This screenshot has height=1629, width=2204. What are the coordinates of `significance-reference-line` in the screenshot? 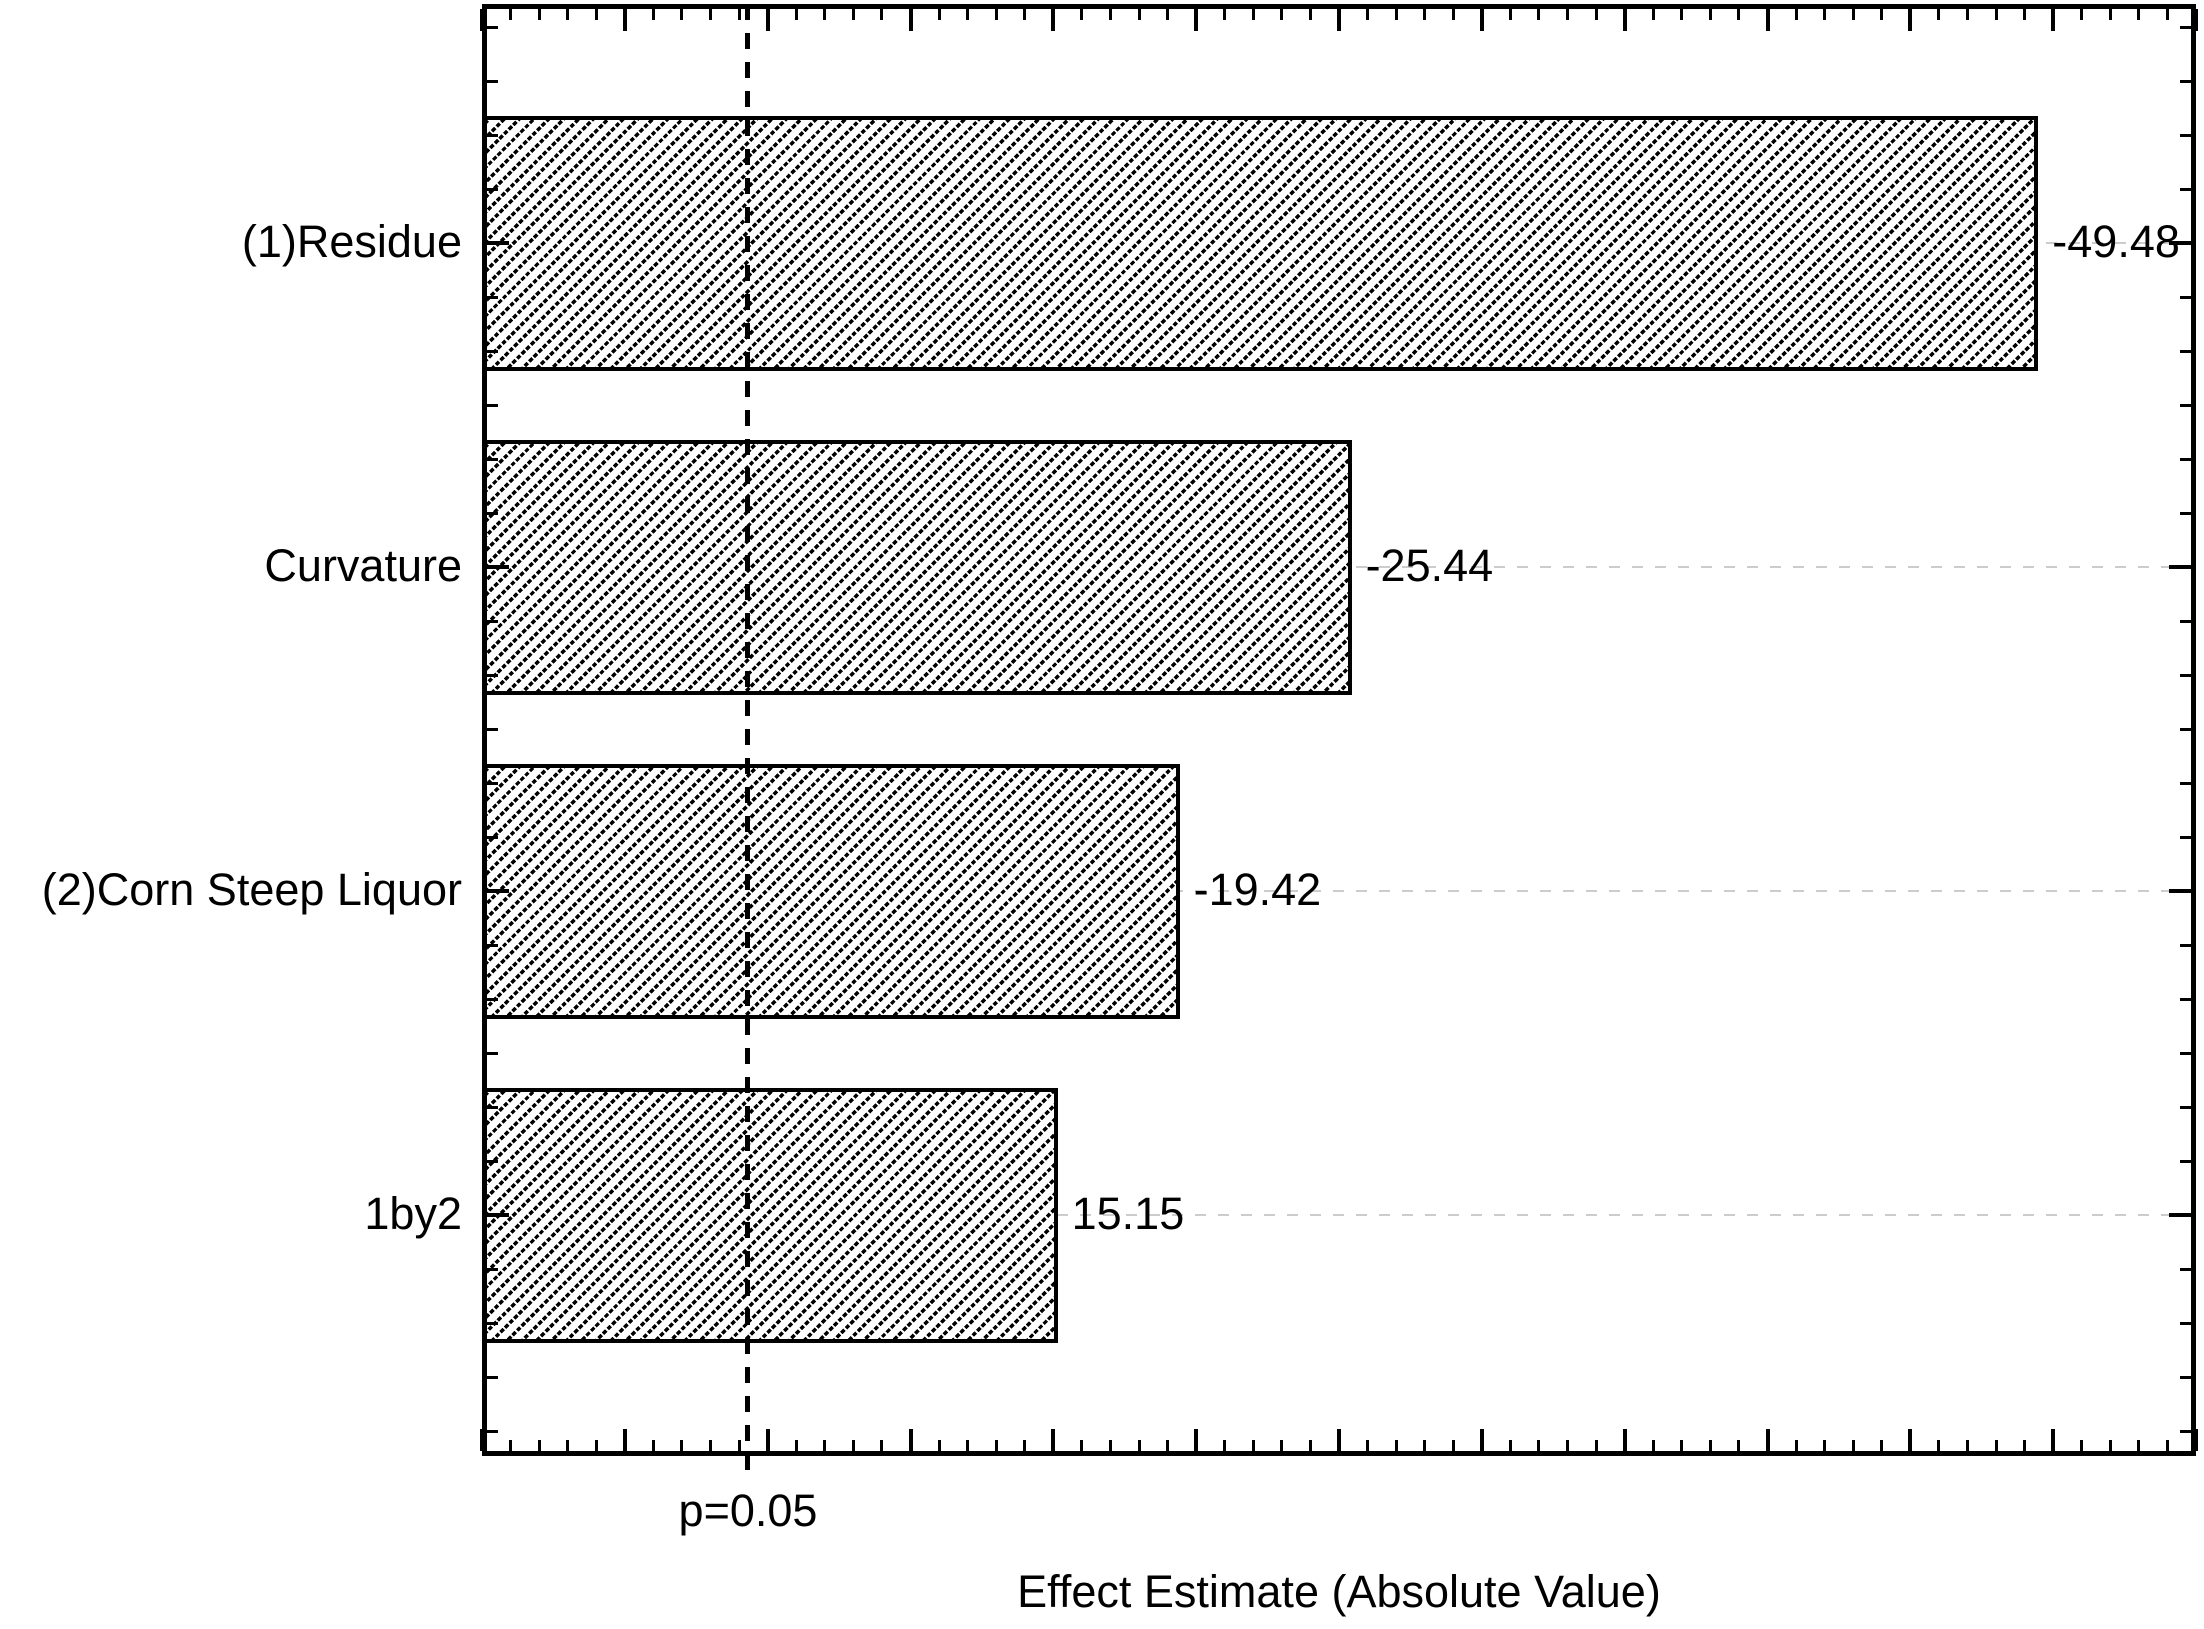 It's located at (748, 739).